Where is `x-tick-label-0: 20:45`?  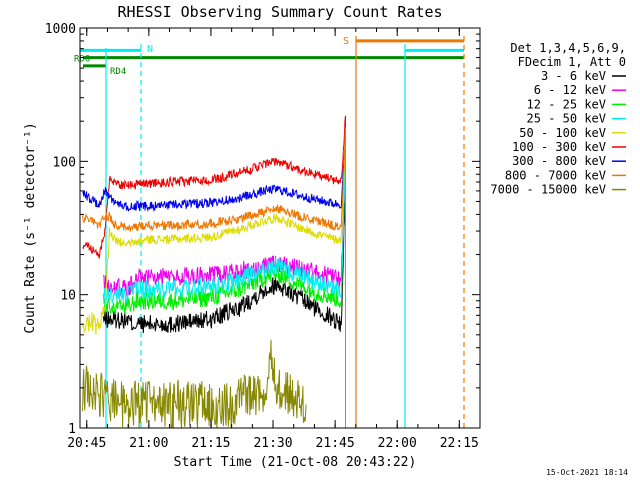 x-tick-label-0: 20:45 is located at coordinates (86, 443).